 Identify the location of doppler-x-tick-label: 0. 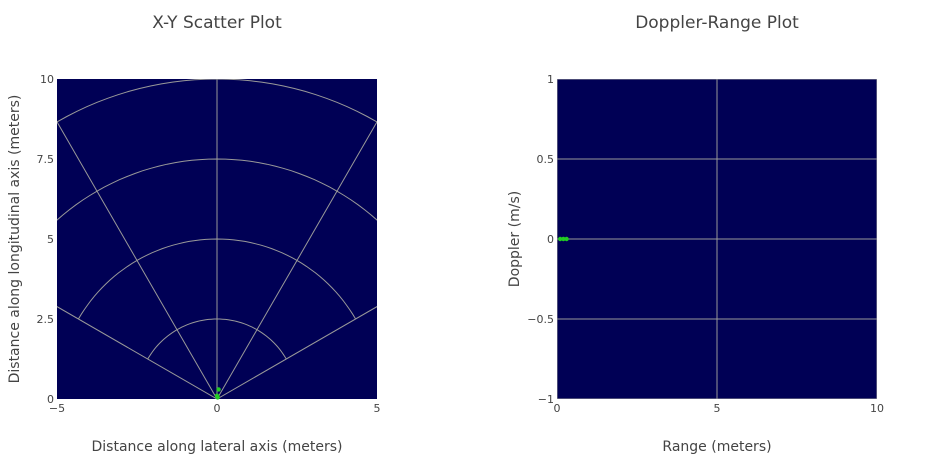
(557, 408).